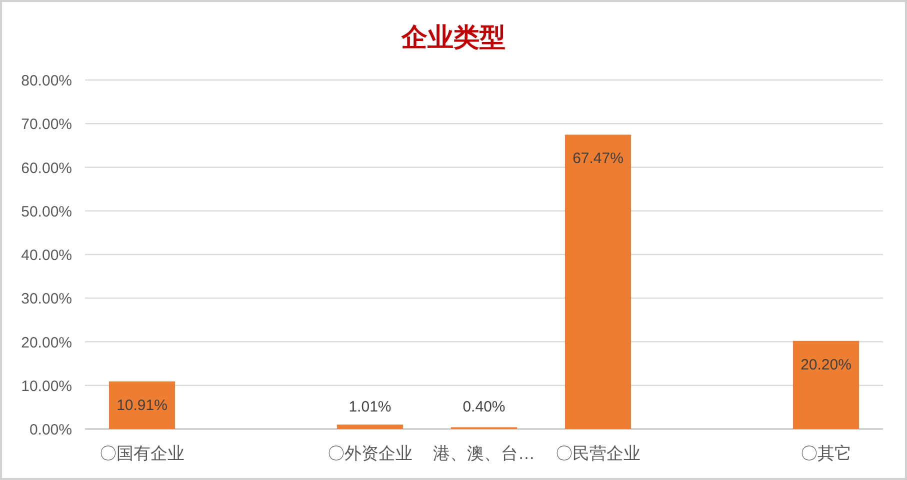 Image resolution: width=907 pixels, height=480 pixels. Describe the element at coordinates (46, 125) in the screenshot. I see `ytick-label: 70.00%` at that location.